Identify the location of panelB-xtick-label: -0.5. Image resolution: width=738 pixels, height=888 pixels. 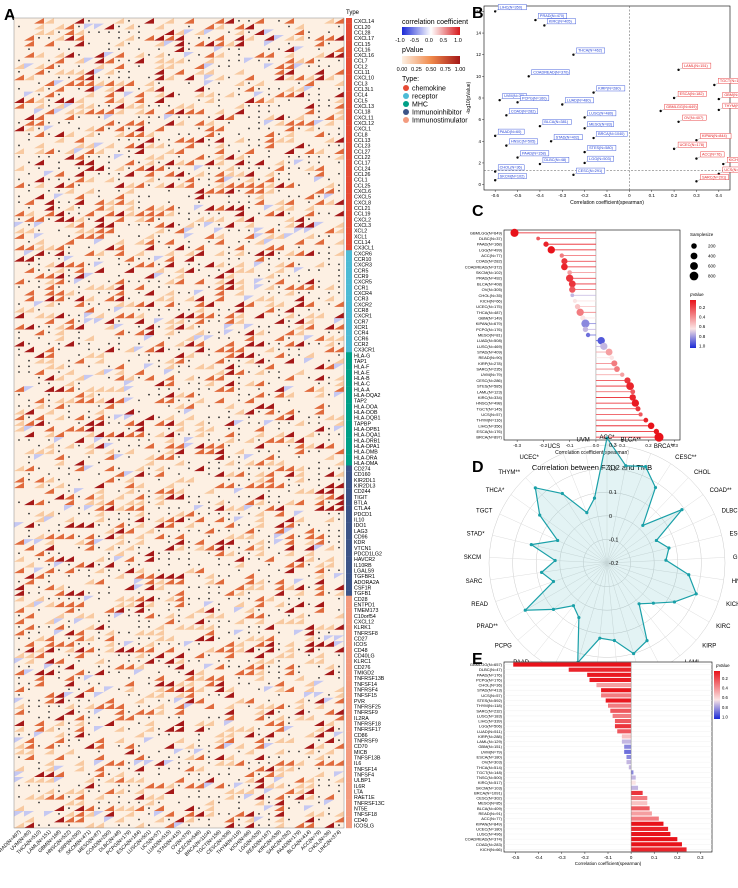
(518, 195).